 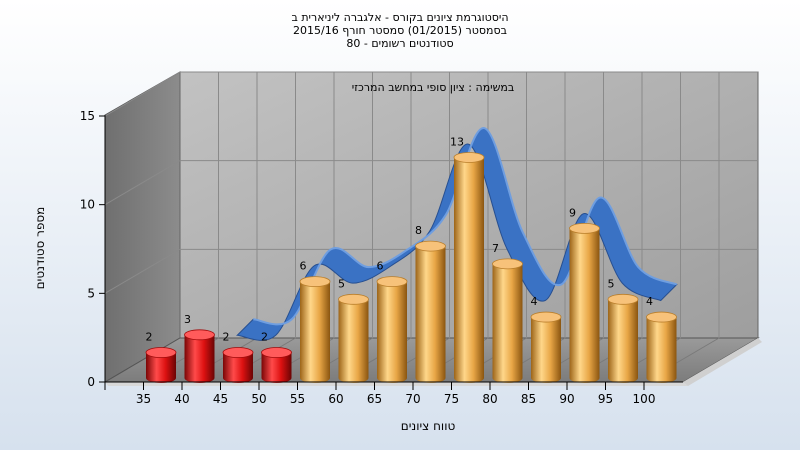 I want to click on x-tick-label: 40, so click(x=181, y=399).